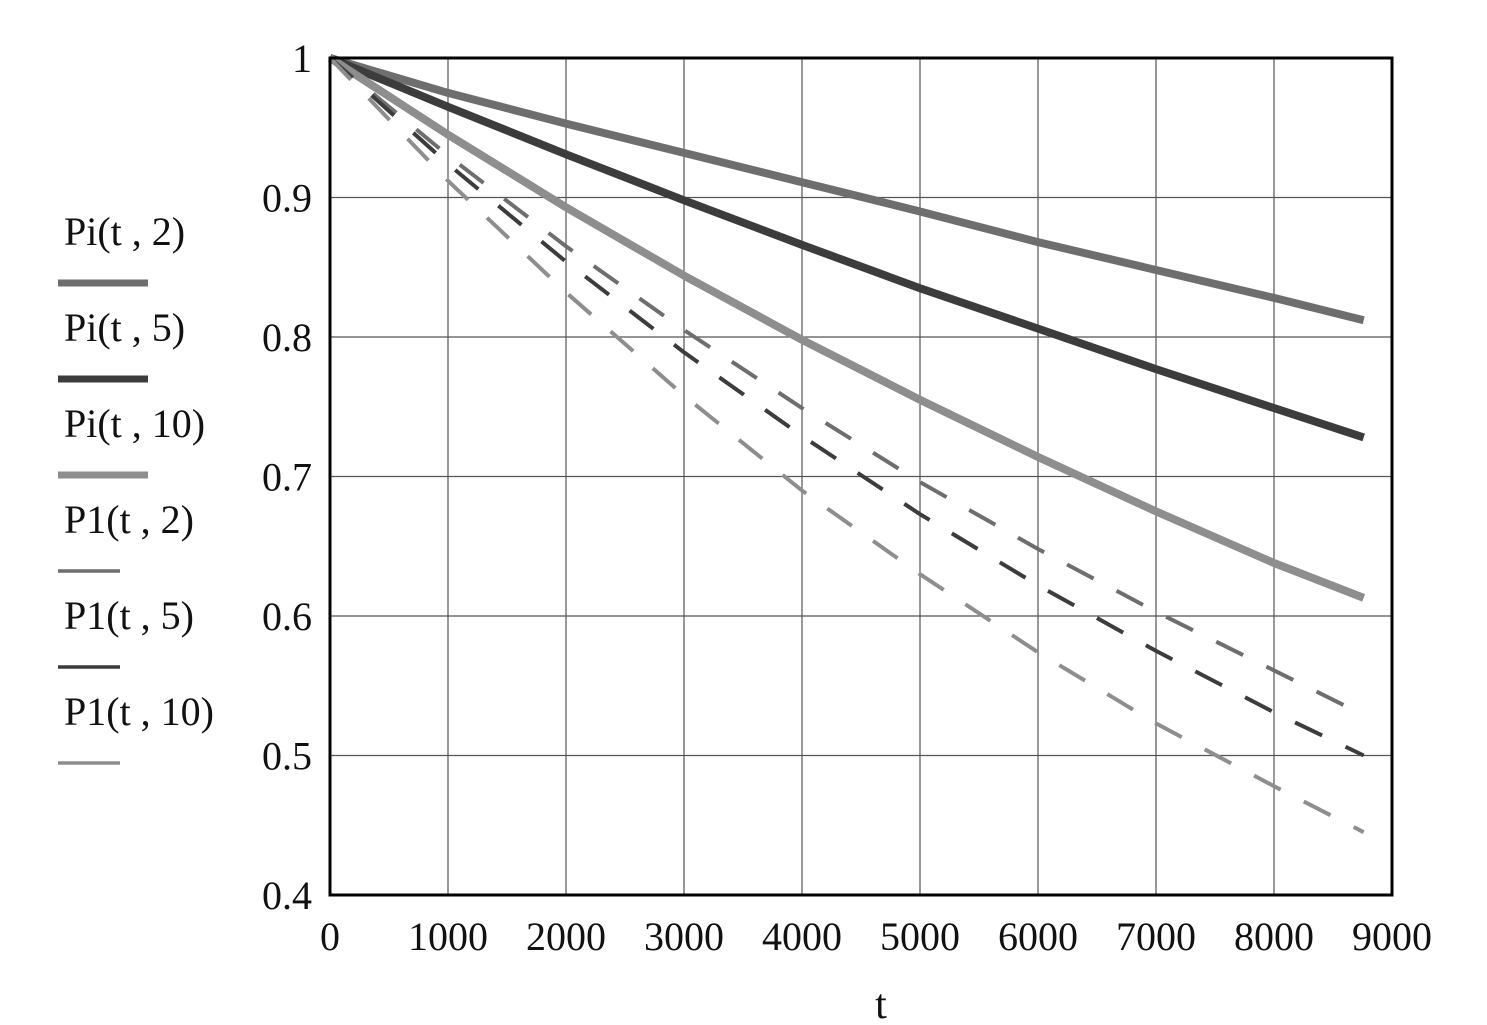 The height and width of the screenshot is (1025, 1487). I want to click on x-tick-label-1: 1000, so click(448, 936).